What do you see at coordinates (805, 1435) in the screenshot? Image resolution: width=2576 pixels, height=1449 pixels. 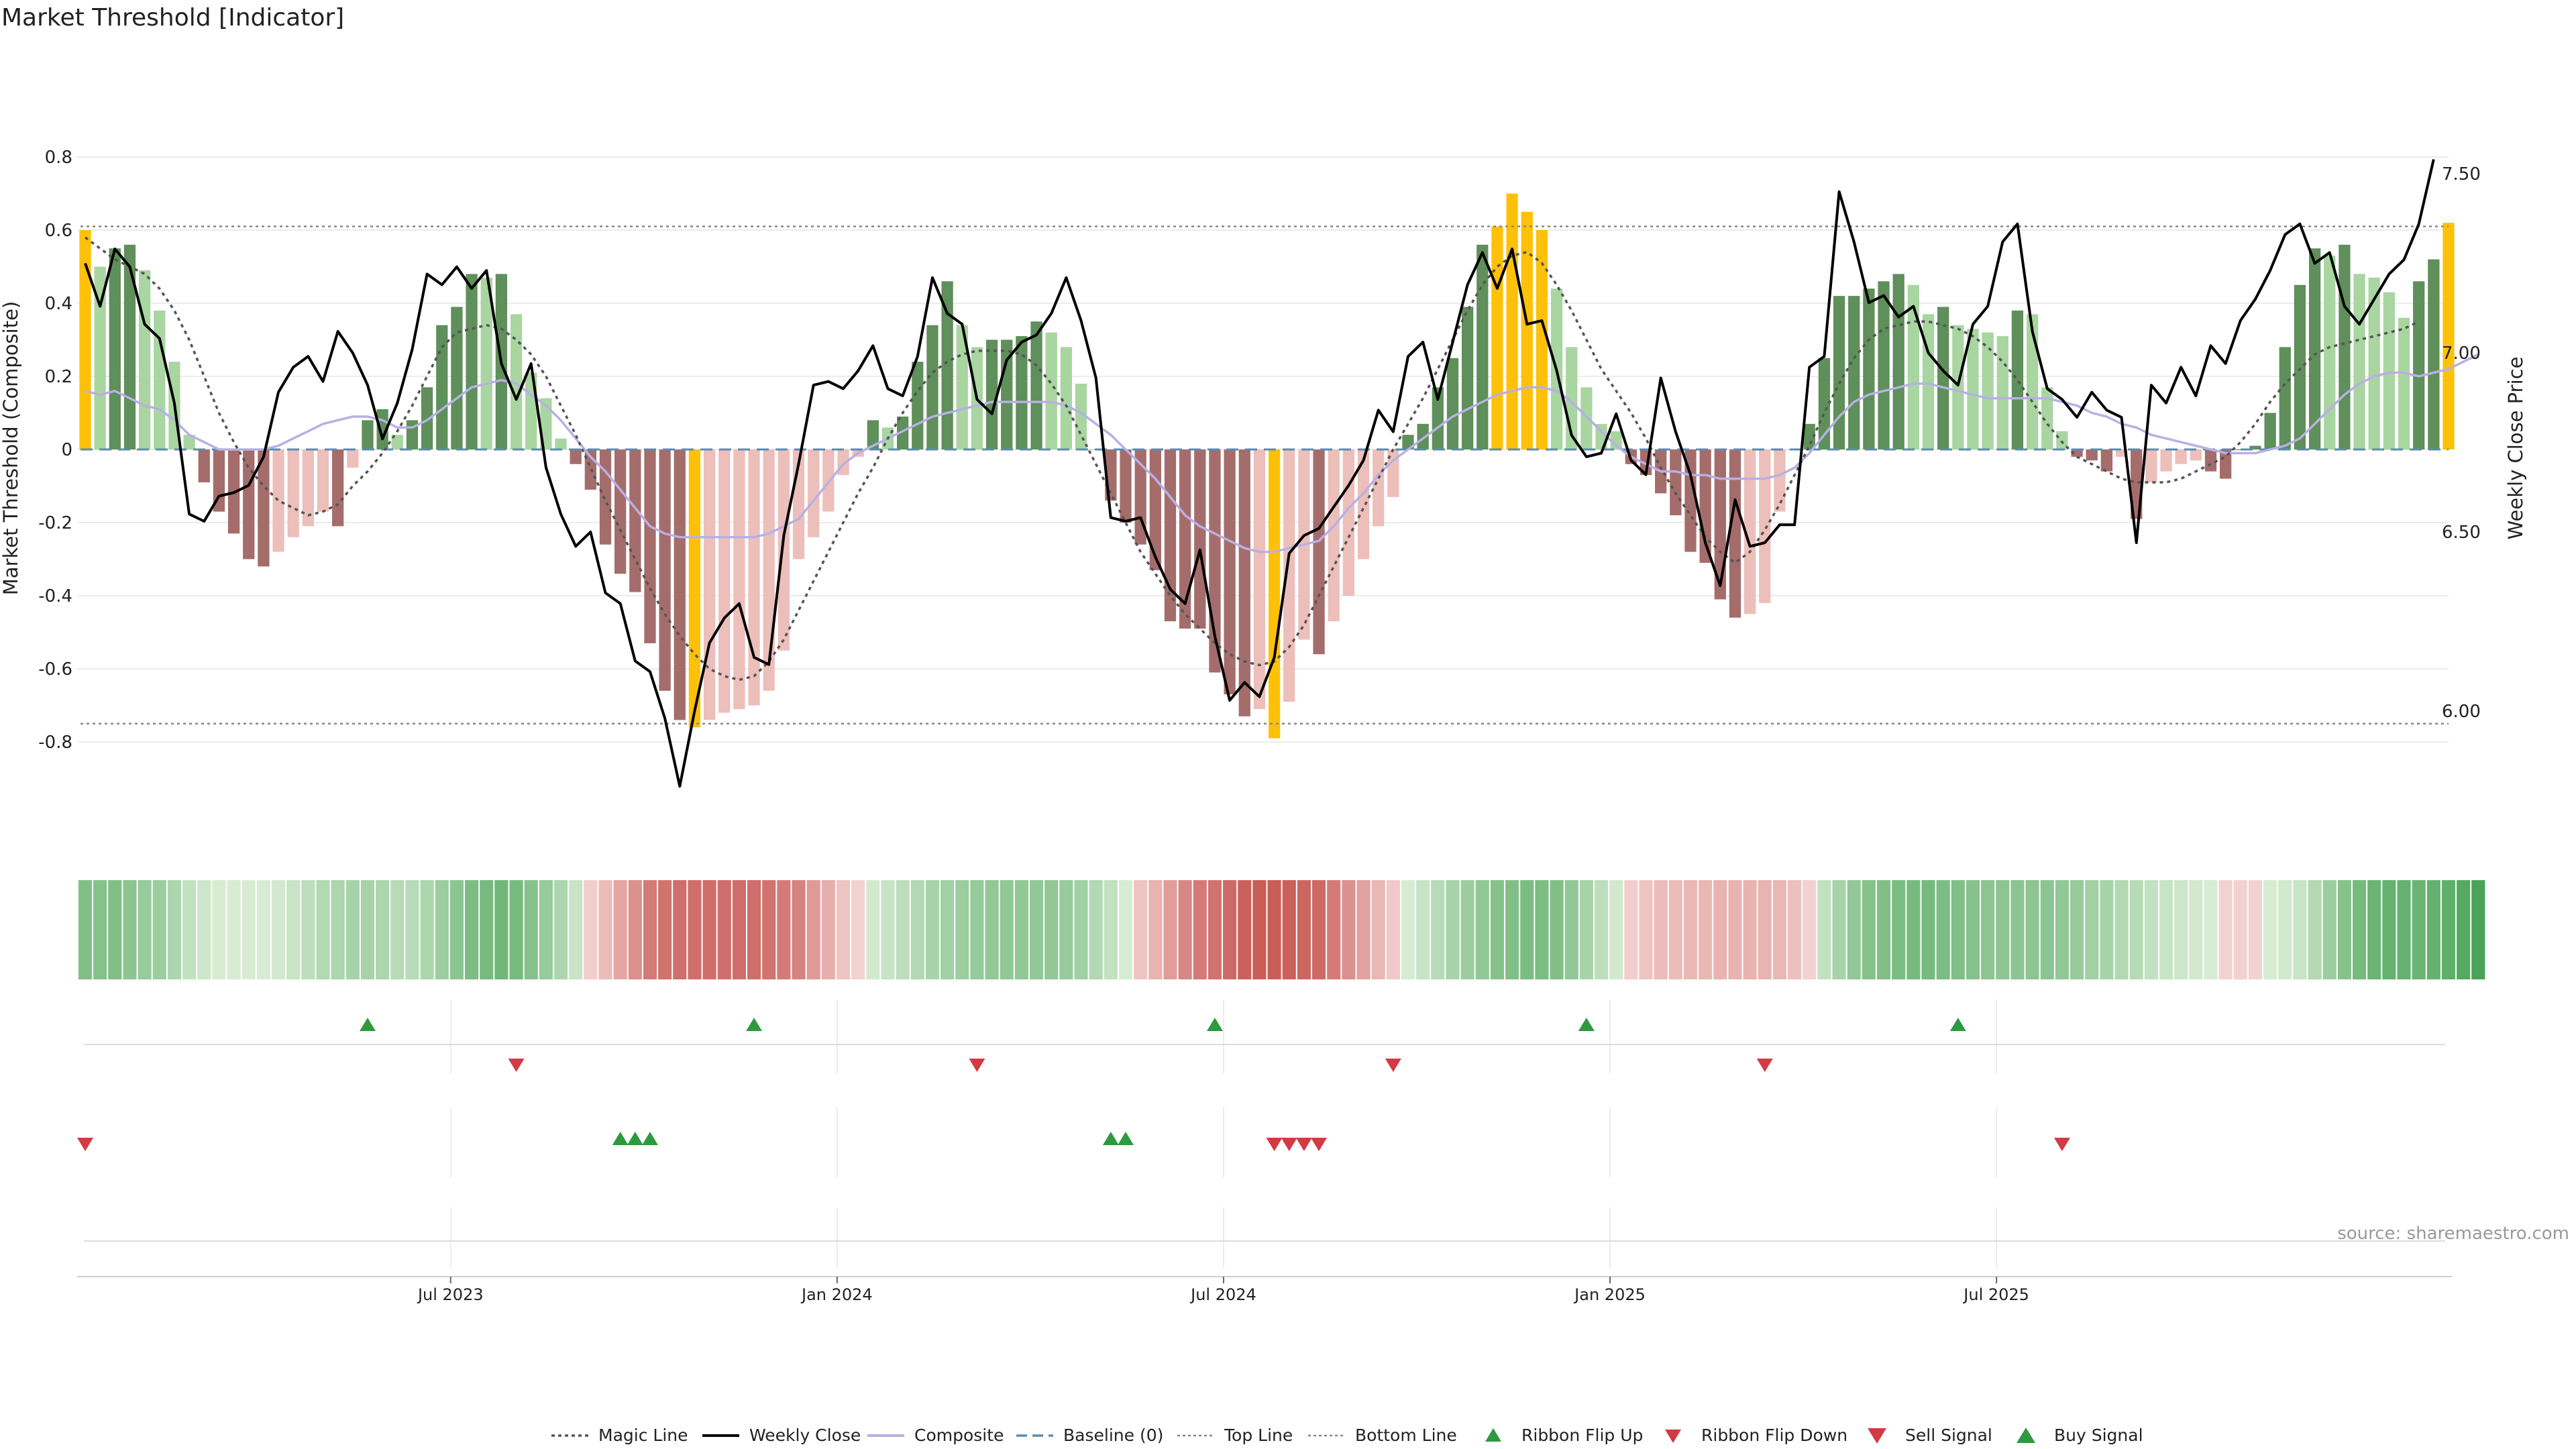 I see `legend-label: Weekly Close` at bounding box center [805, 1435].